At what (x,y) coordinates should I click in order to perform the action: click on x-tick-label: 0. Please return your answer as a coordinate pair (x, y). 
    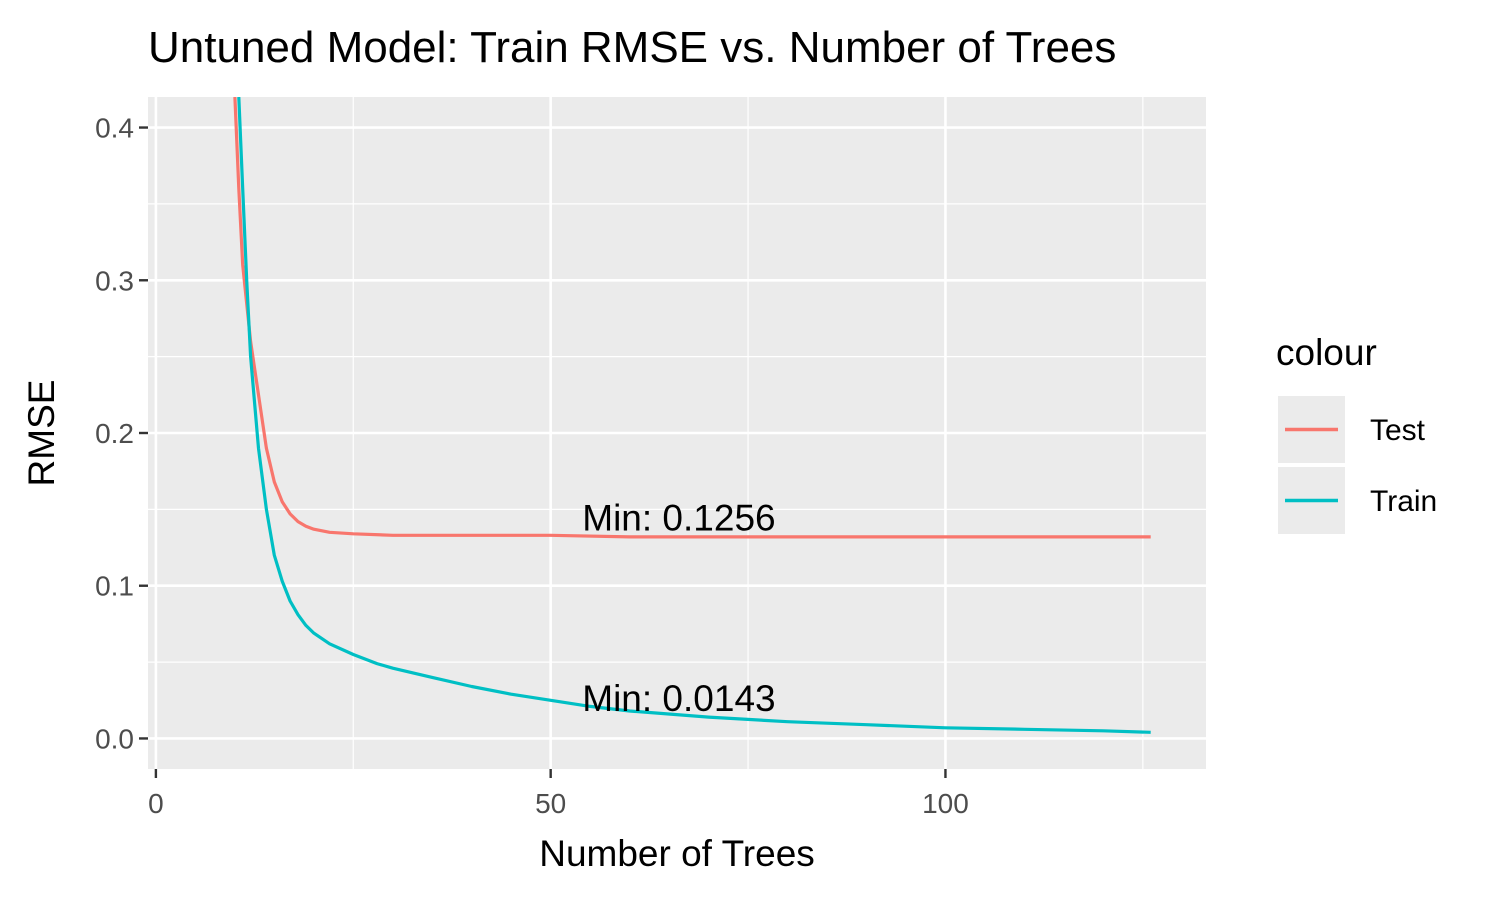
    Looking at the image, I should click on (156, 803).